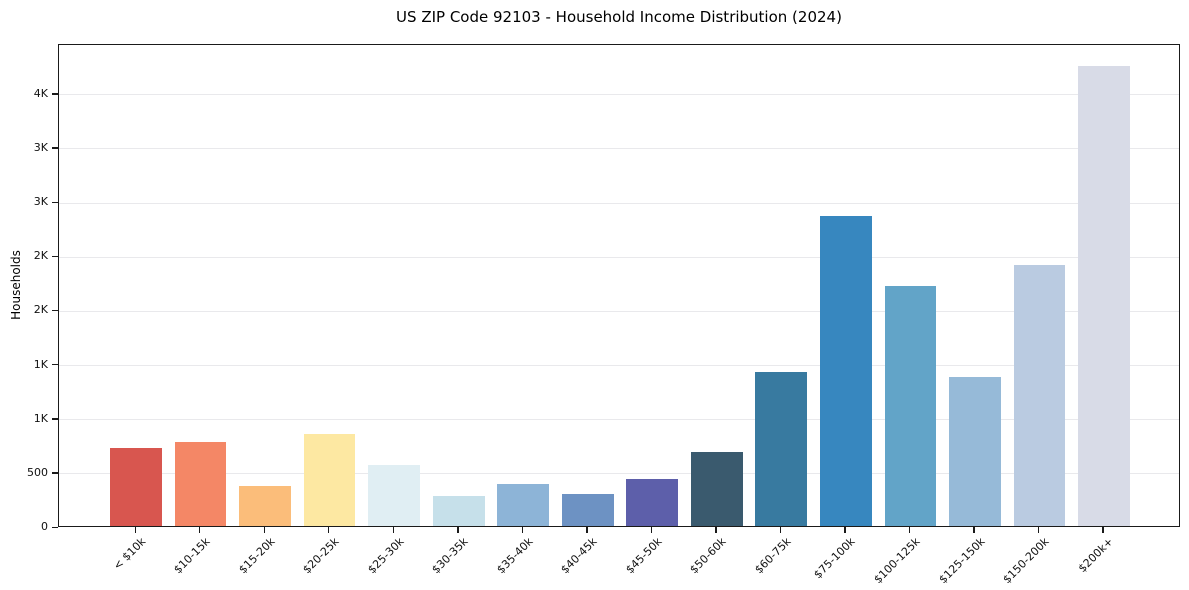 This screenshot has width=1189, height=590. I want to click on x-tick-label: $15-20k, so click(257, 556).